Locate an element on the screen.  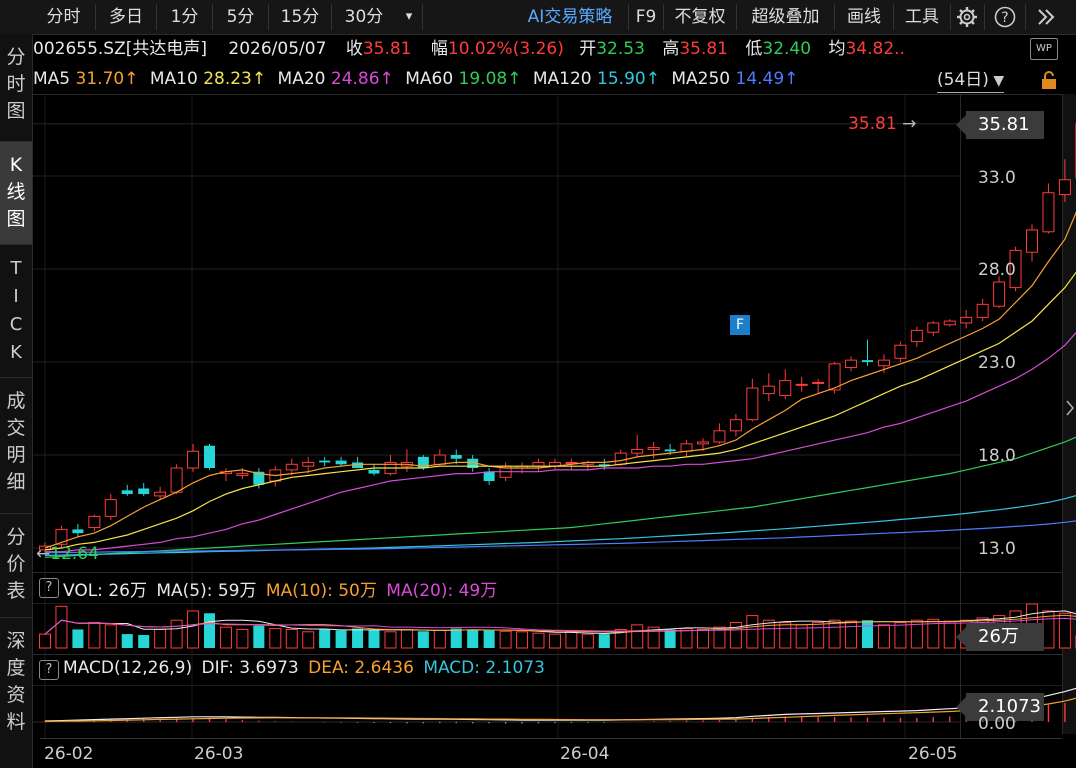
open-label: 开 is located at coordinates (588, 49).